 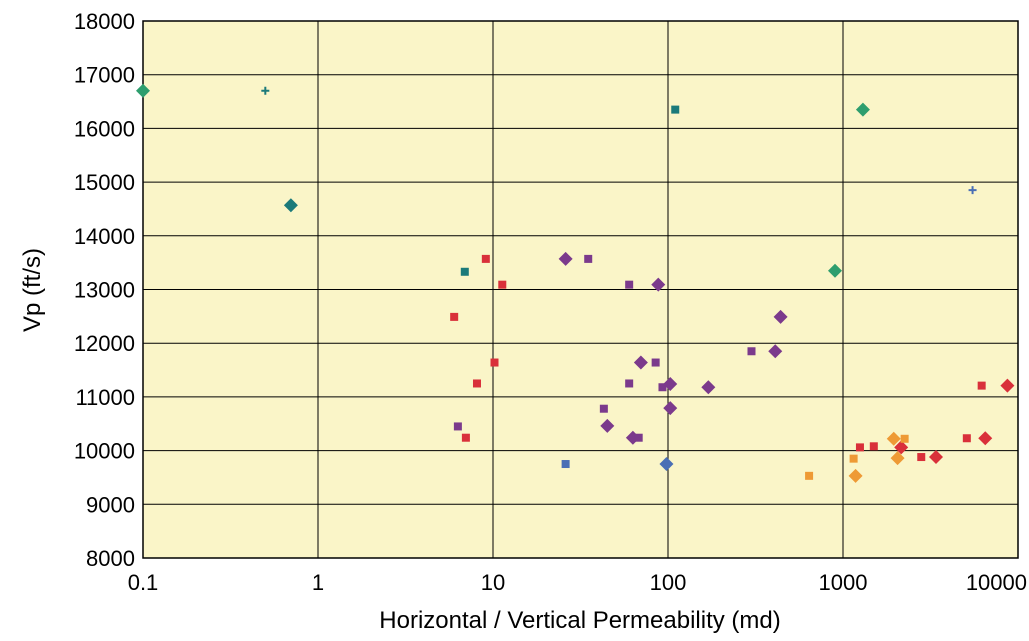 What do you see at coordinates (104, 182) in the screenshot?
I see `y-tick-label: 15000` at bounding box center [104, 182].